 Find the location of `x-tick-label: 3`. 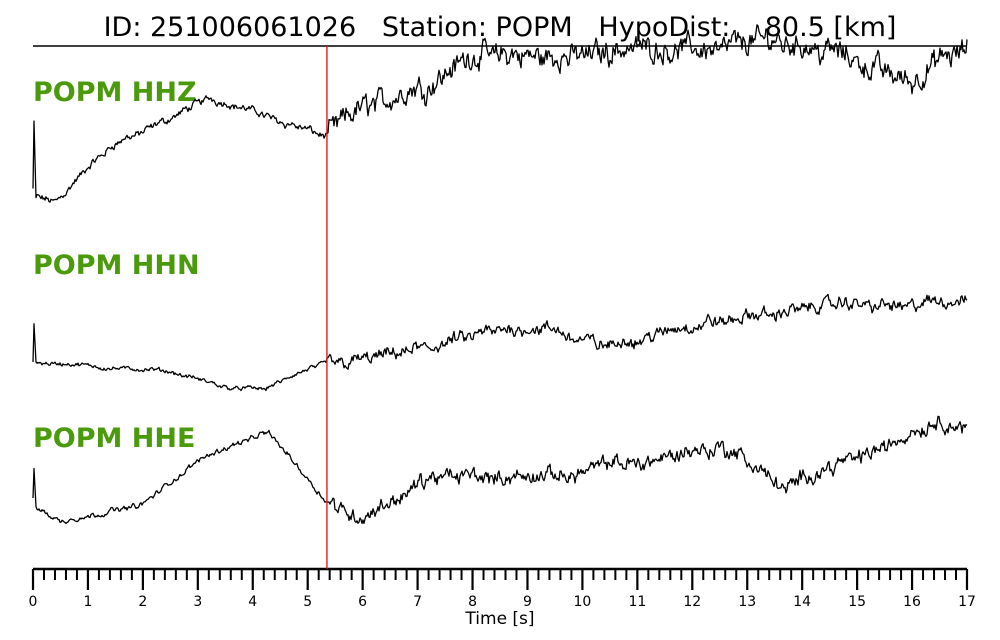

x-tick-label: 3 is located at coordinates (197, 602).